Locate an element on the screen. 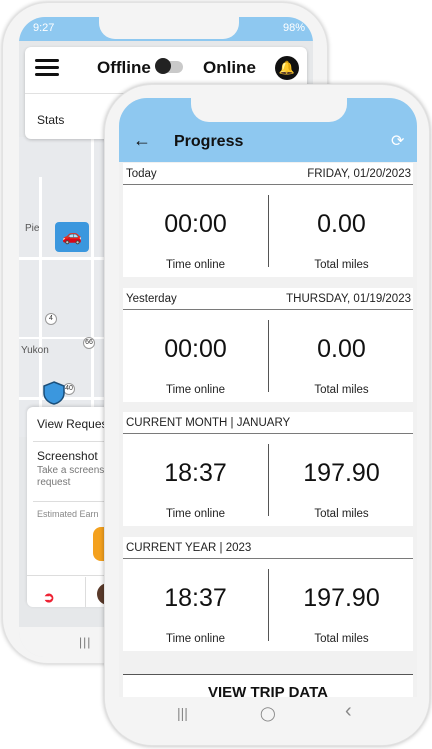 This screenshot has width=432, height=749. online-toggle is located at coordinates (169, 66).